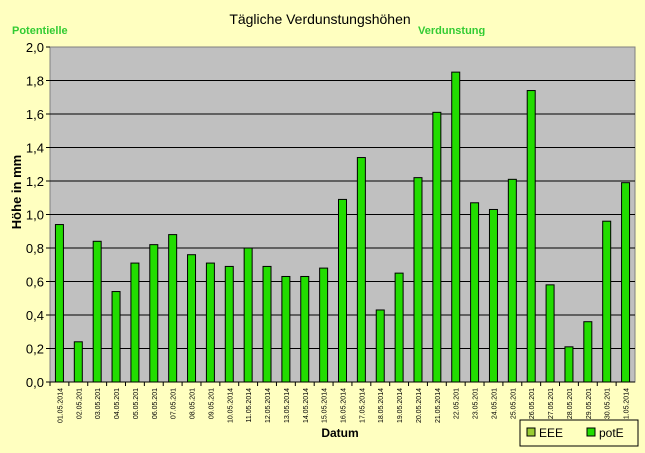  I want to click on x-tick-label: 08.05.201, so click(193, 403).